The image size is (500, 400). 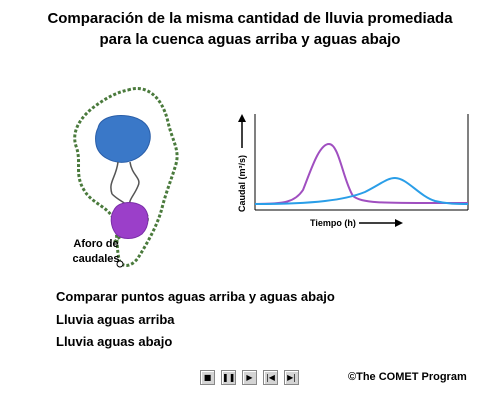 I want to click on watershed-diagram, so click(x=126, y=177).